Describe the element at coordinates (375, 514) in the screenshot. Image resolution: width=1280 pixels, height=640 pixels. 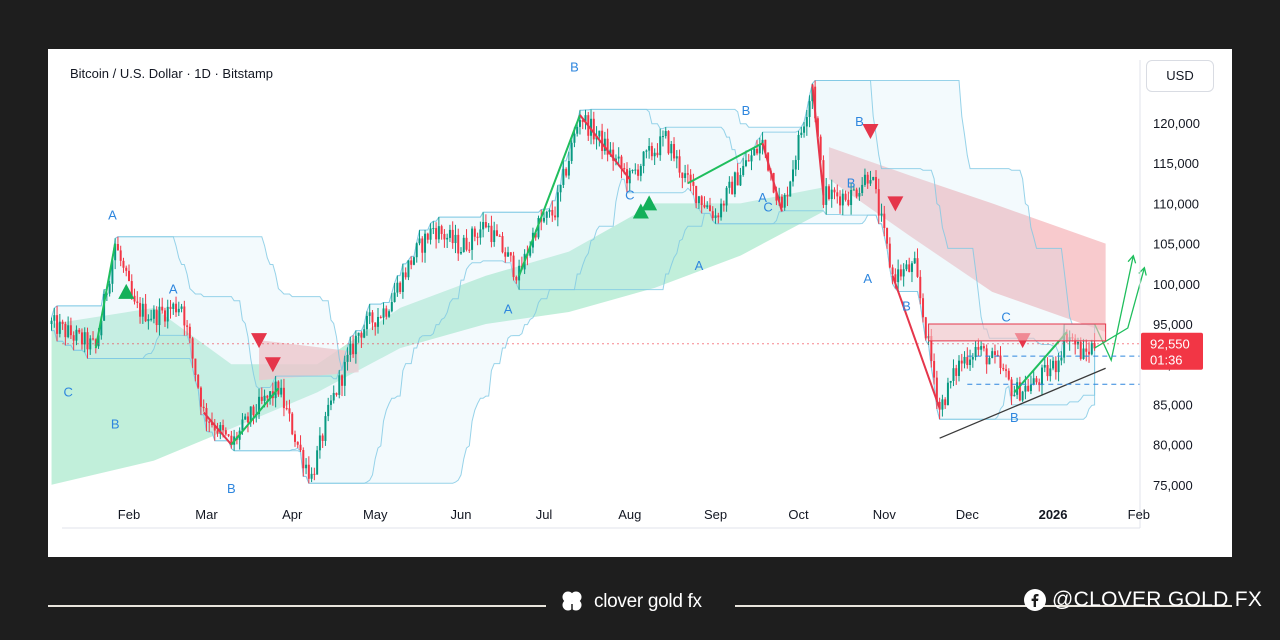
I see `x-tick-label: May` at that location.